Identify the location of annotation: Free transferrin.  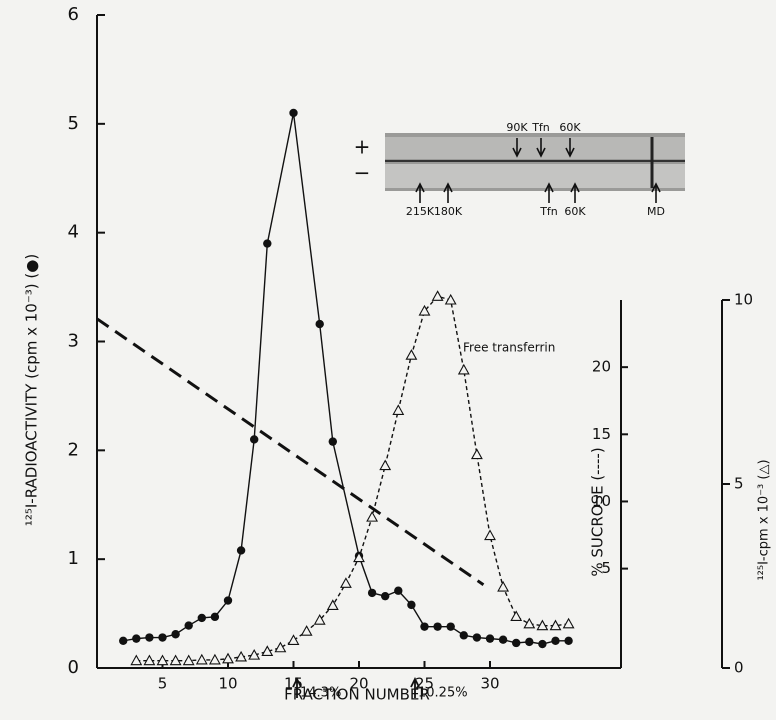
(509, 348).